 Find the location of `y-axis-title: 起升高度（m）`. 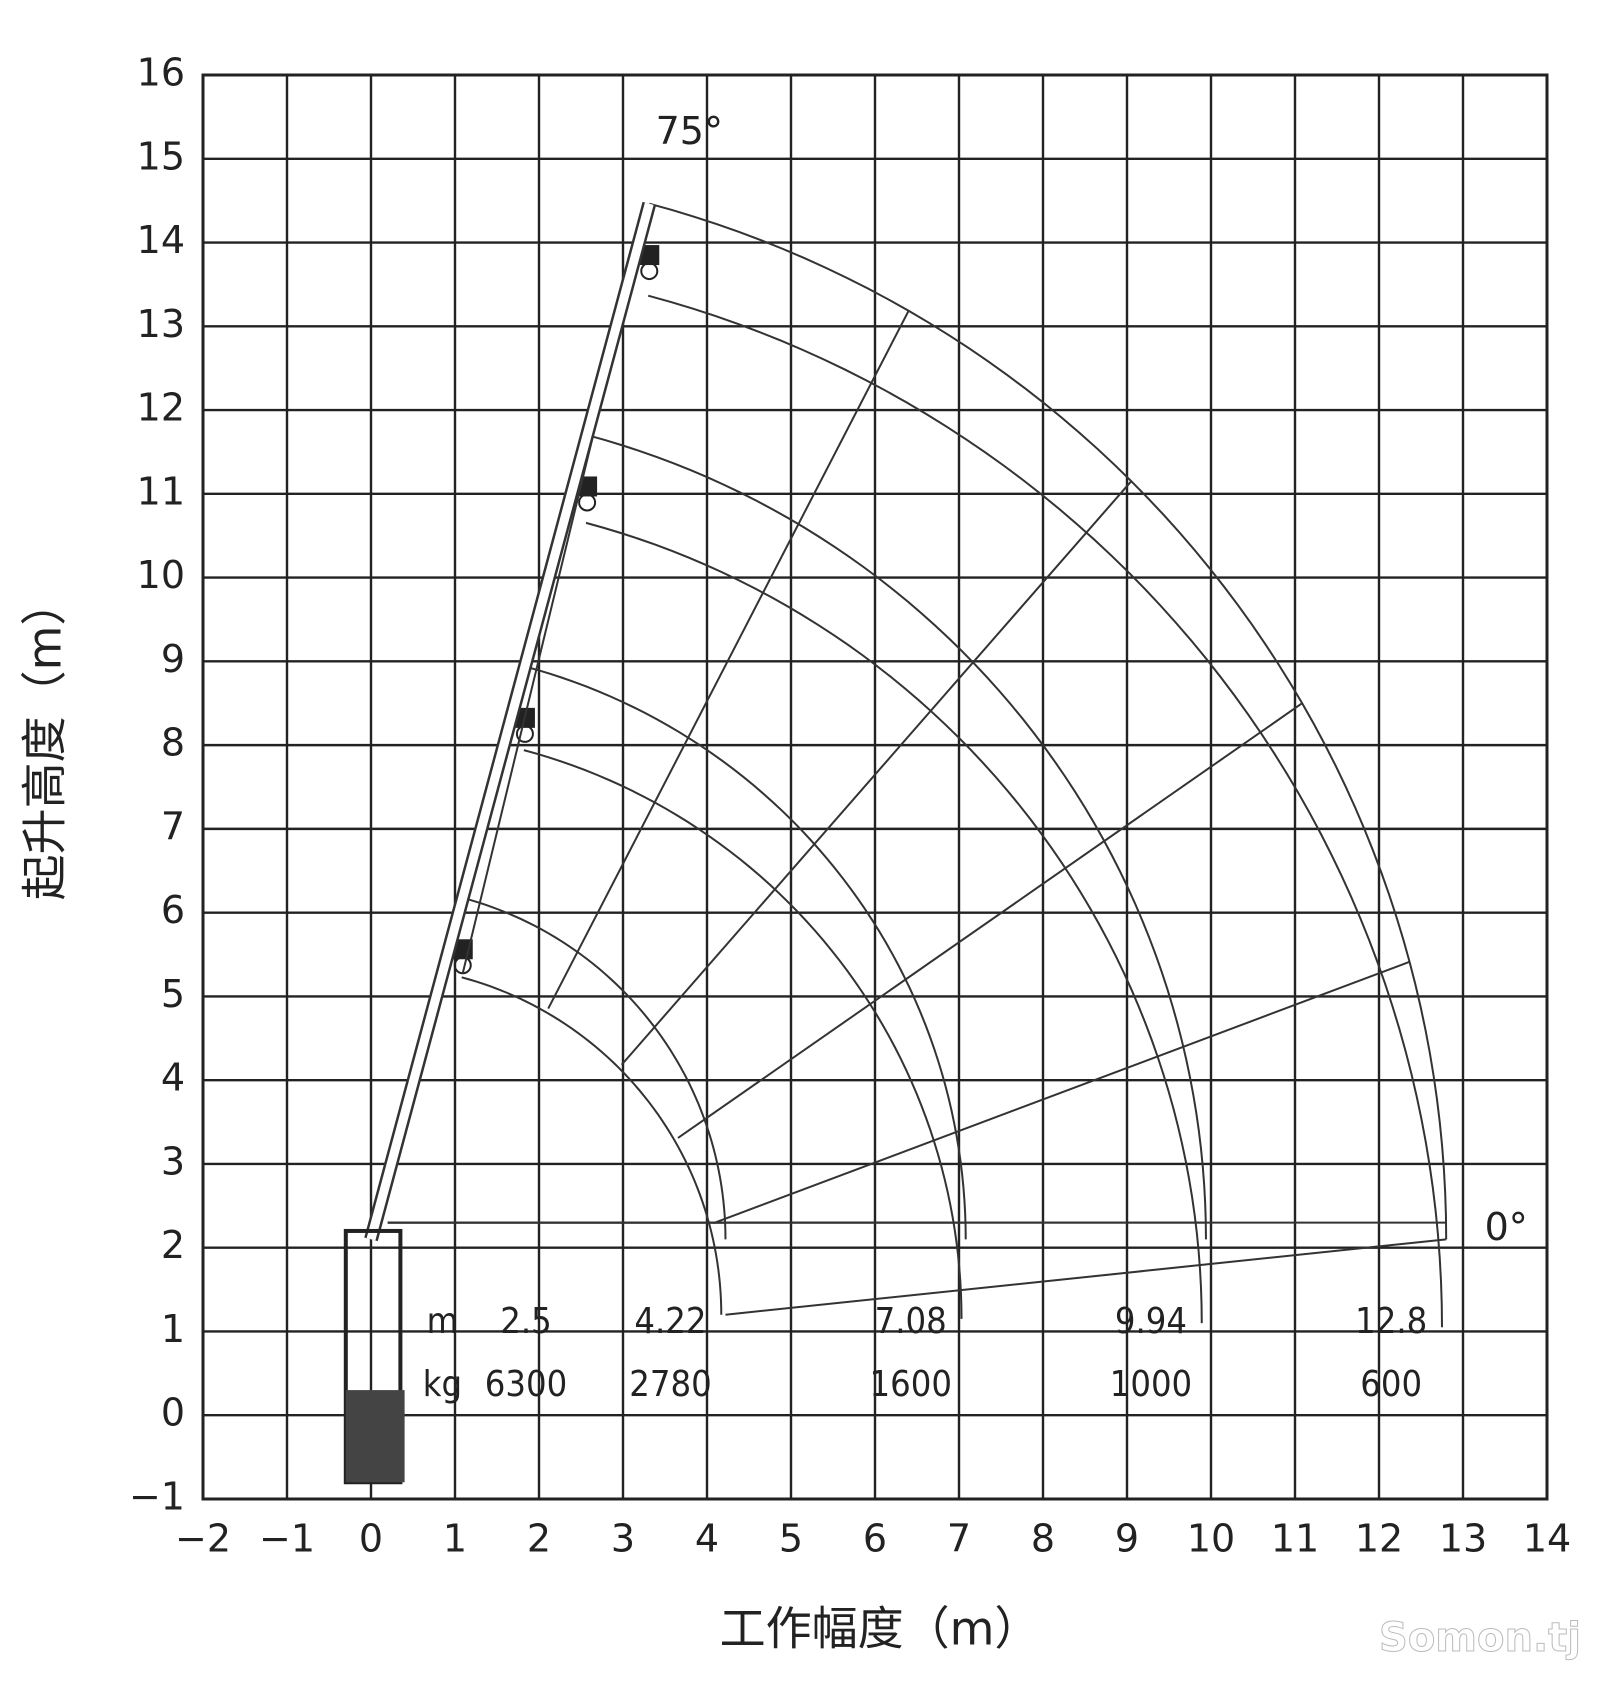

y-axis-title: 起升高度（m） is located at coordinates (45, 740).